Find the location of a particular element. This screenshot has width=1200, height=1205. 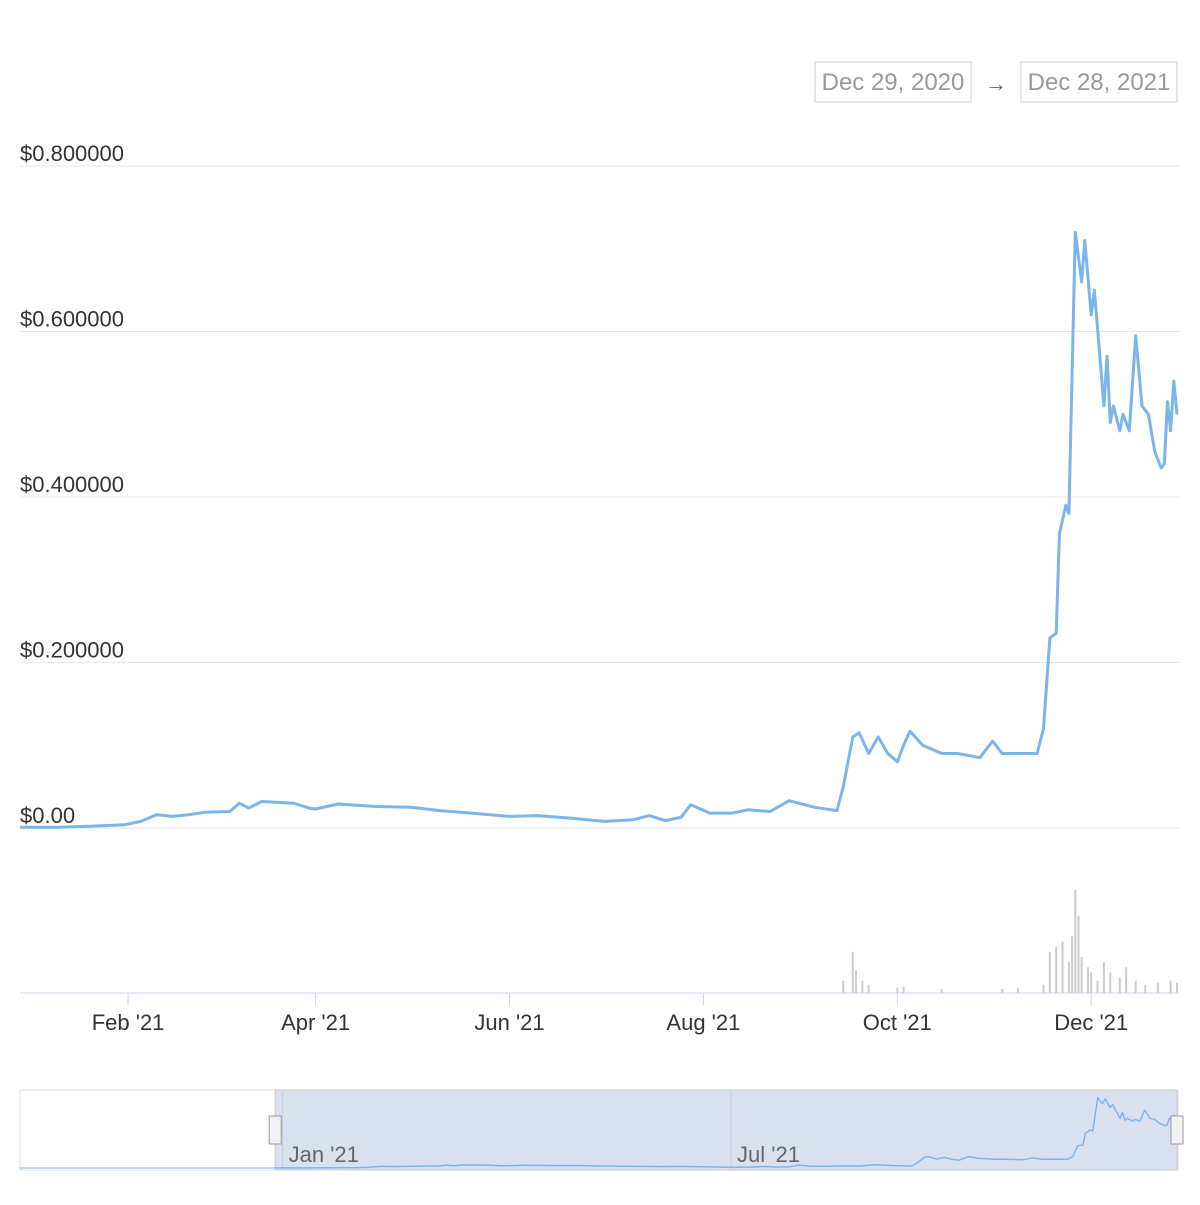

navigator-line is located at coordinates (726, 1133).